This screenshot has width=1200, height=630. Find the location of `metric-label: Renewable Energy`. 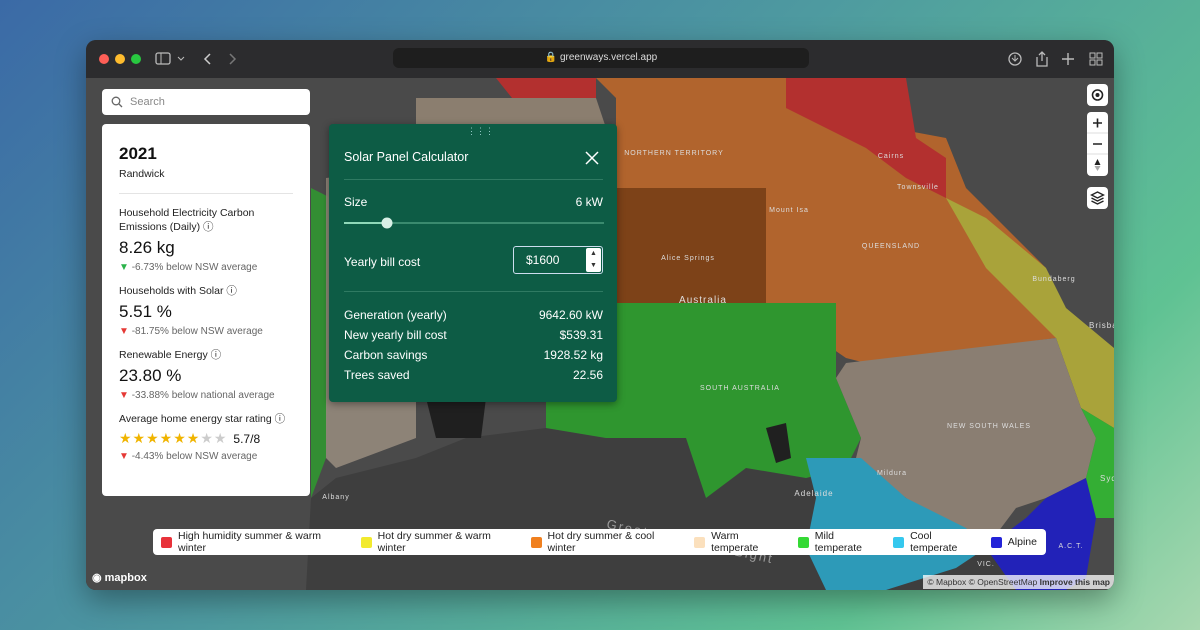

metric-label: Renewable Energy is located at coordinates (163, 355).